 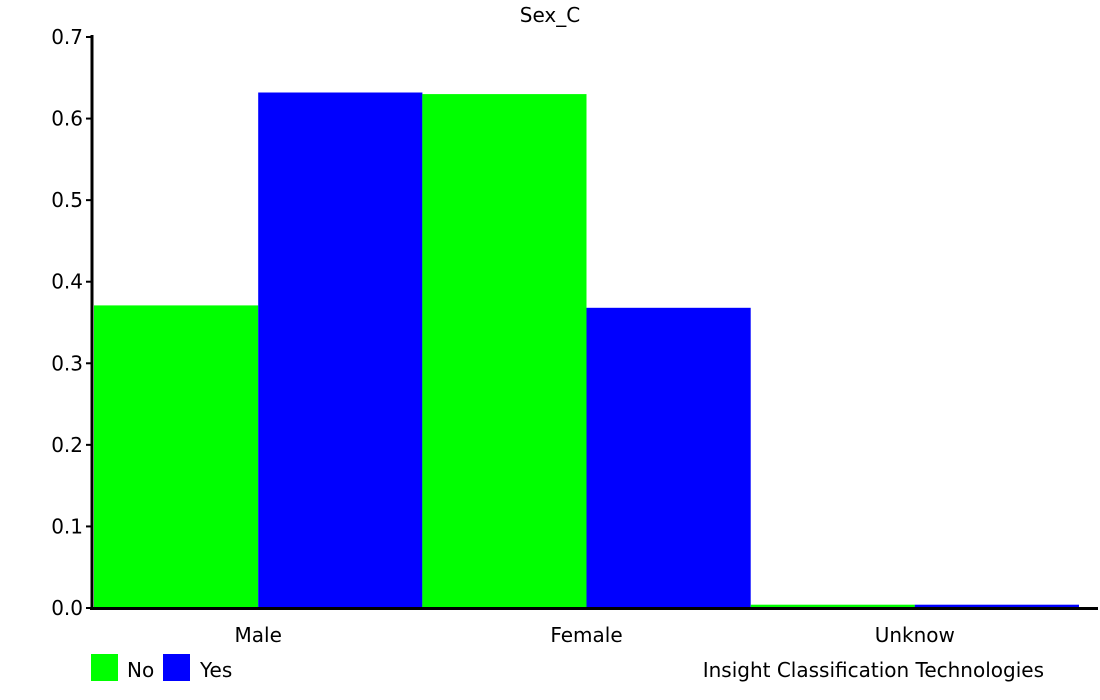 I want to click on bar-no-unknow, so click(x=832, y=606).